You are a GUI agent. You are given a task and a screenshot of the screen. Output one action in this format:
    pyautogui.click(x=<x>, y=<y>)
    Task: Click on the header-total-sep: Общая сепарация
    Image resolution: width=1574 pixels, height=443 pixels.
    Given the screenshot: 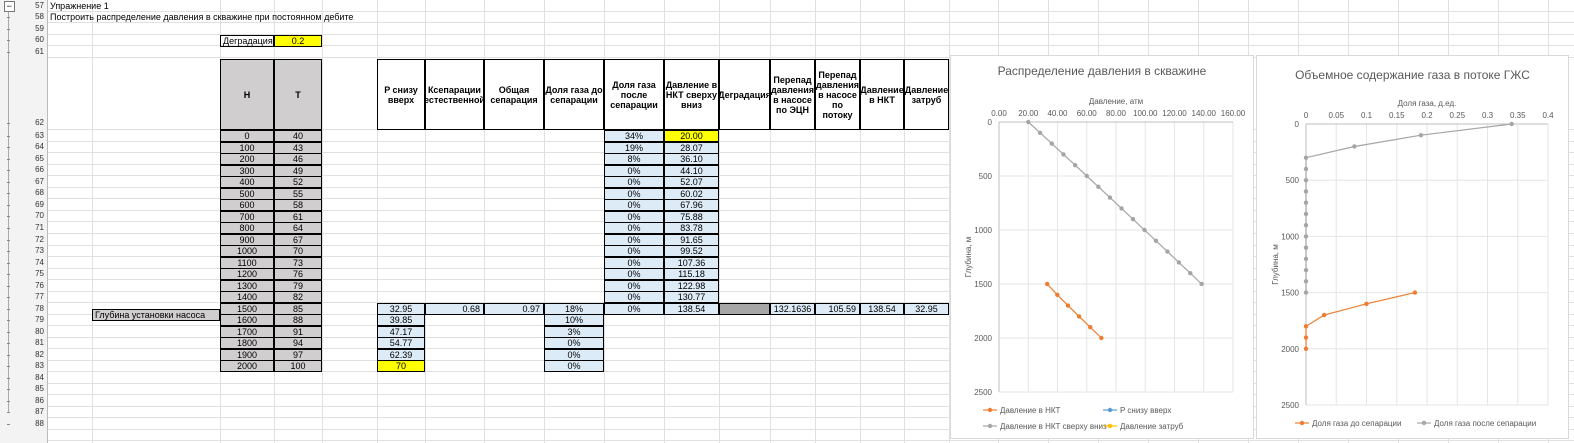 What is the action you would take?
    pyautogui.click(x=514, y=94)
    